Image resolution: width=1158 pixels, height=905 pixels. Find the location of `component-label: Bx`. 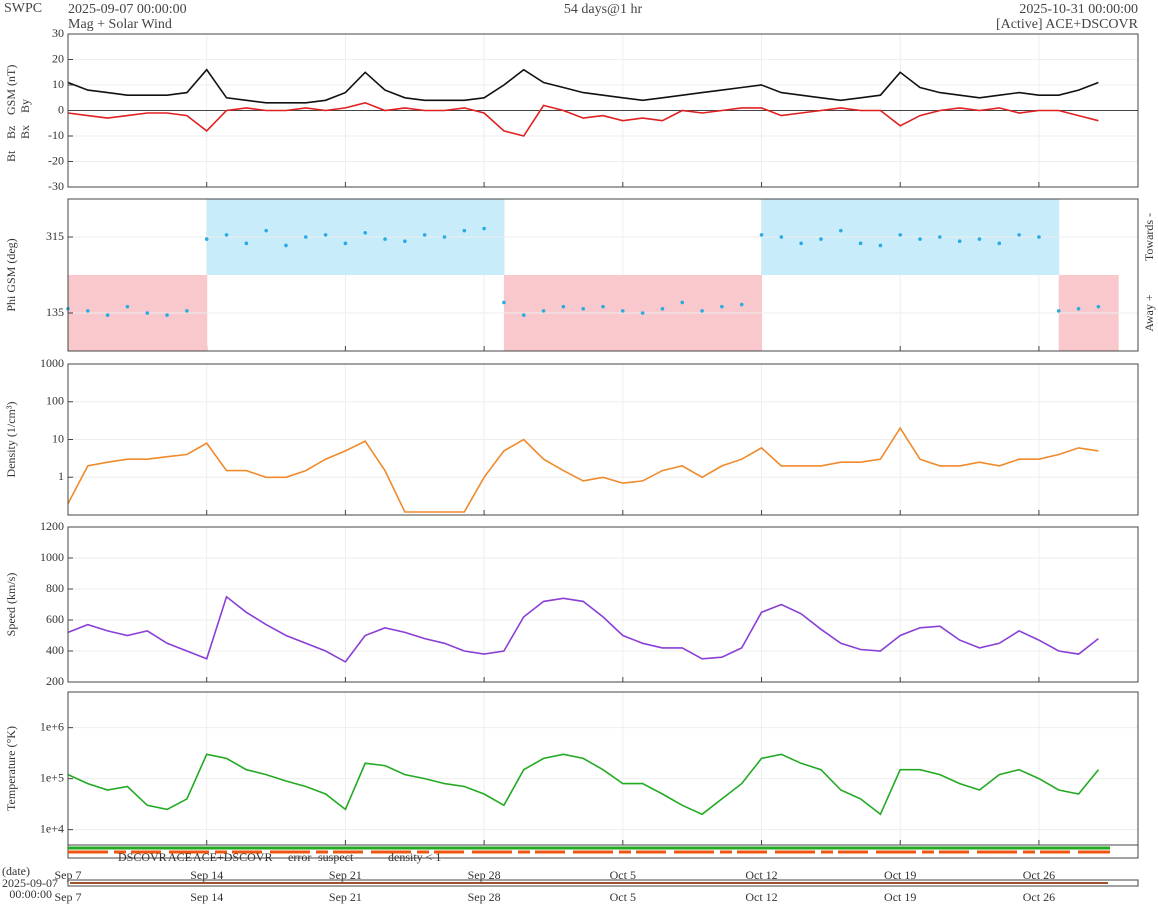

component-label: Bx is located at coordinates (25, 132).